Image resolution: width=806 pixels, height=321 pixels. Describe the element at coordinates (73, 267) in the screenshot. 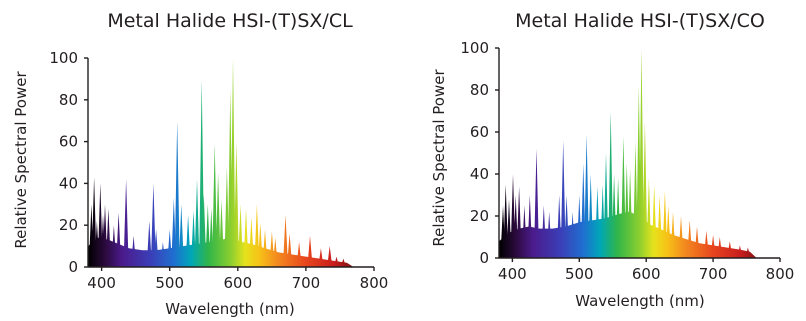

I see `y-tick-label: 0` at that location.